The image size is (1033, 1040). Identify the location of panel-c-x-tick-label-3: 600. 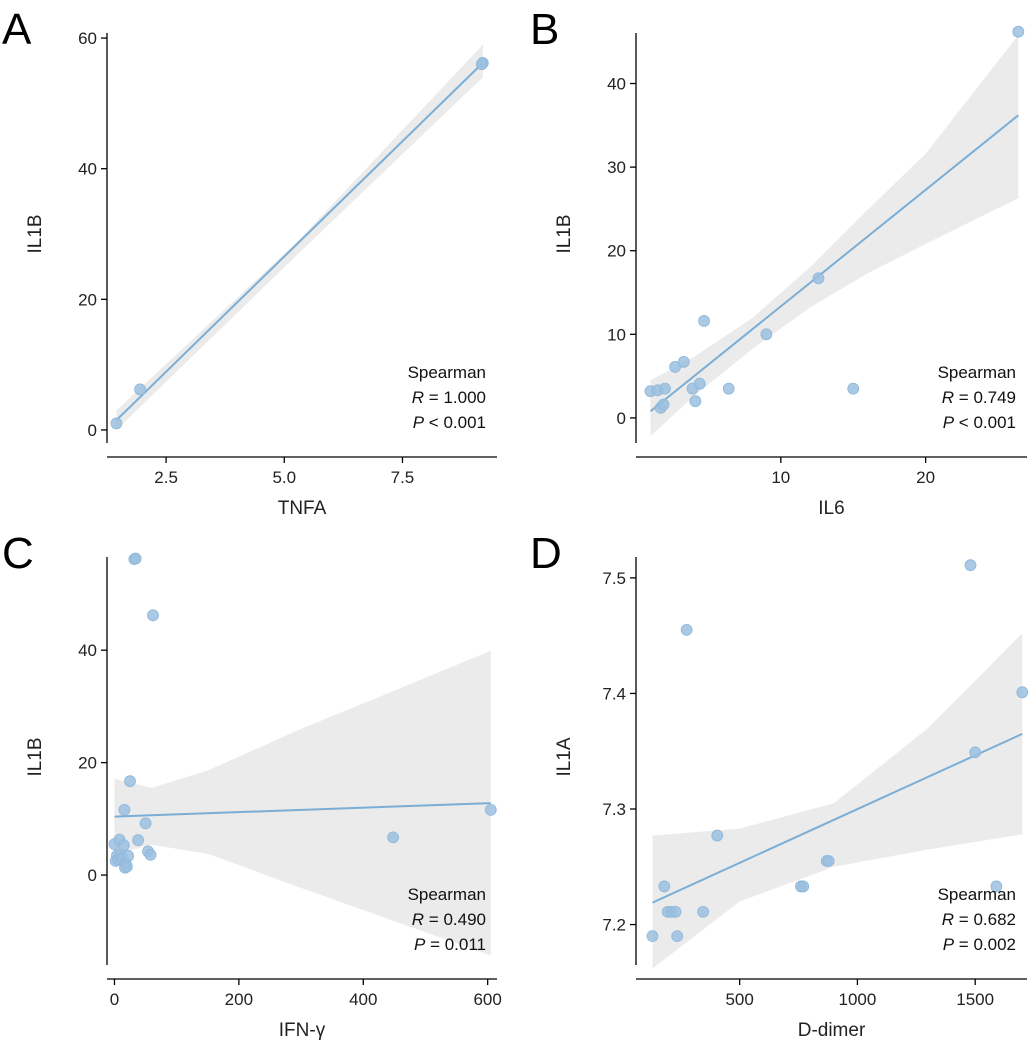
(487, 999).